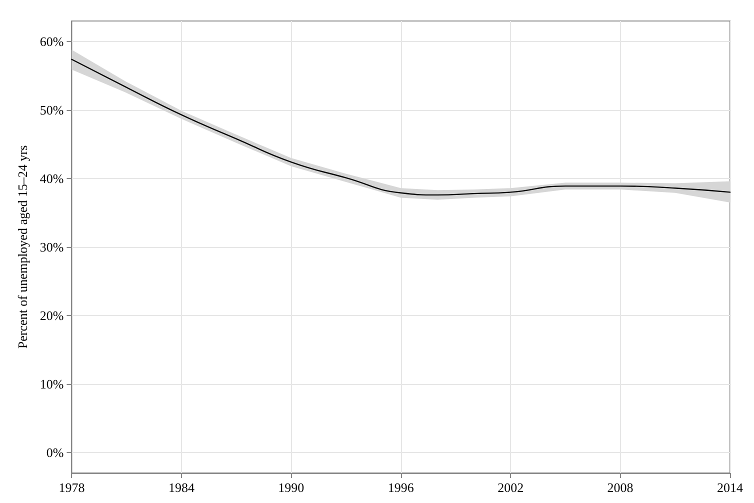 Image resolution: width=754 pixels, height=503 pixels. What do you see at coordinates (730, 487) in the screenshot?
I see `x-tick-label: 2014` at bounding box center [730, 487].